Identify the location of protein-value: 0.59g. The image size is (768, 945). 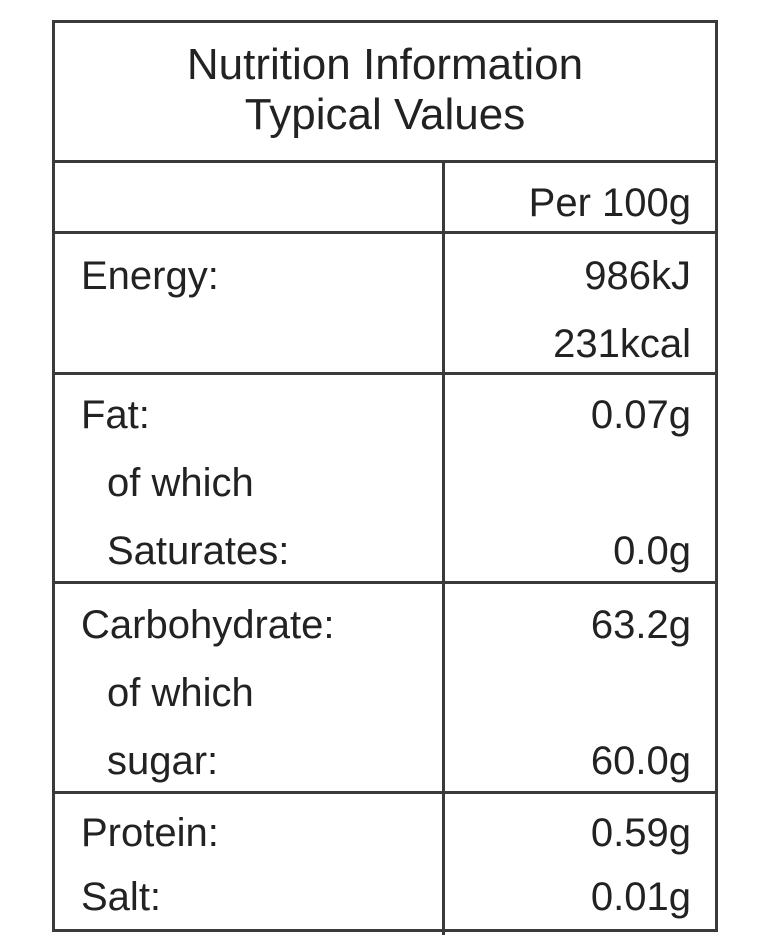
(640, 833).